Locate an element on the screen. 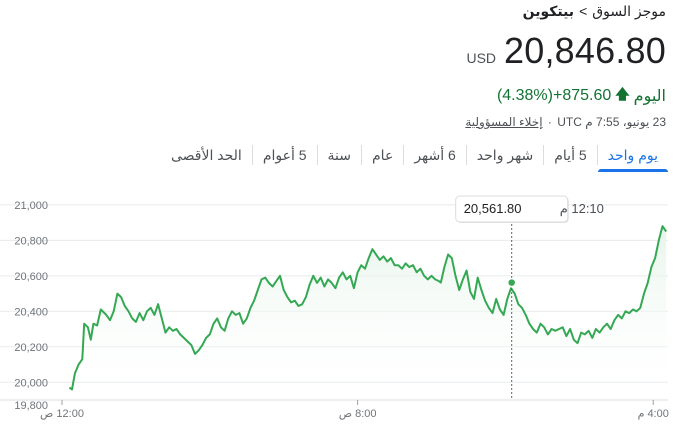 Image resolution: width=690 pixels, height=426 pixels. change-amount: +875.60 is located at coordinates (582, 95).